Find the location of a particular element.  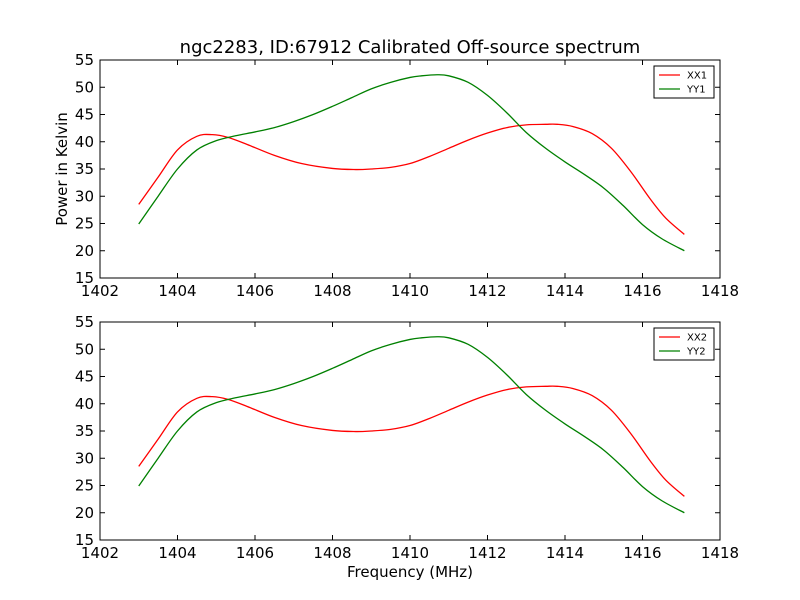

legend-label: XX1 is located at coordinates (697, 76).